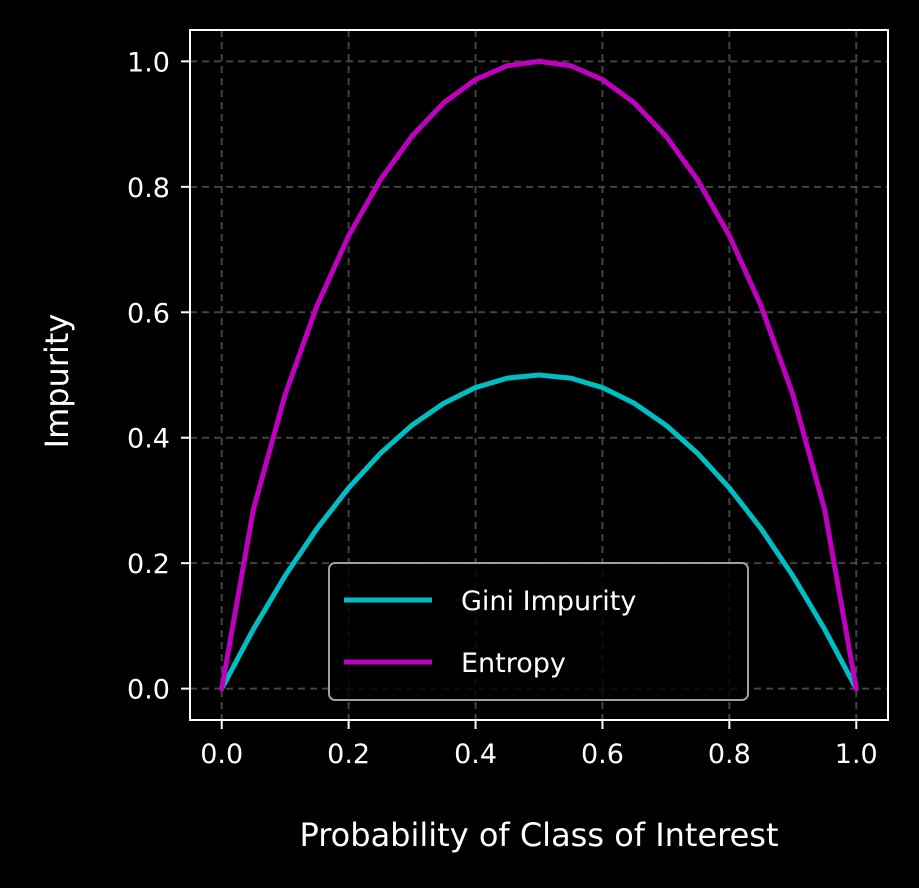 This screenshot has height=888, width=919. I want to click on y-axis-label: Impurity, so click(57, 381).